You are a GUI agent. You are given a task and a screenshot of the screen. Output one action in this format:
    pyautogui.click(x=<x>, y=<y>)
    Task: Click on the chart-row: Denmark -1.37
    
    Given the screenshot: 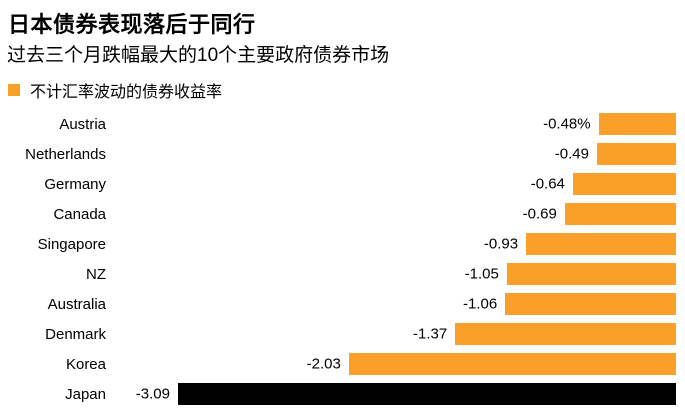 What is the action you would take?
    pyautogui.click(x=342, y=334)
    